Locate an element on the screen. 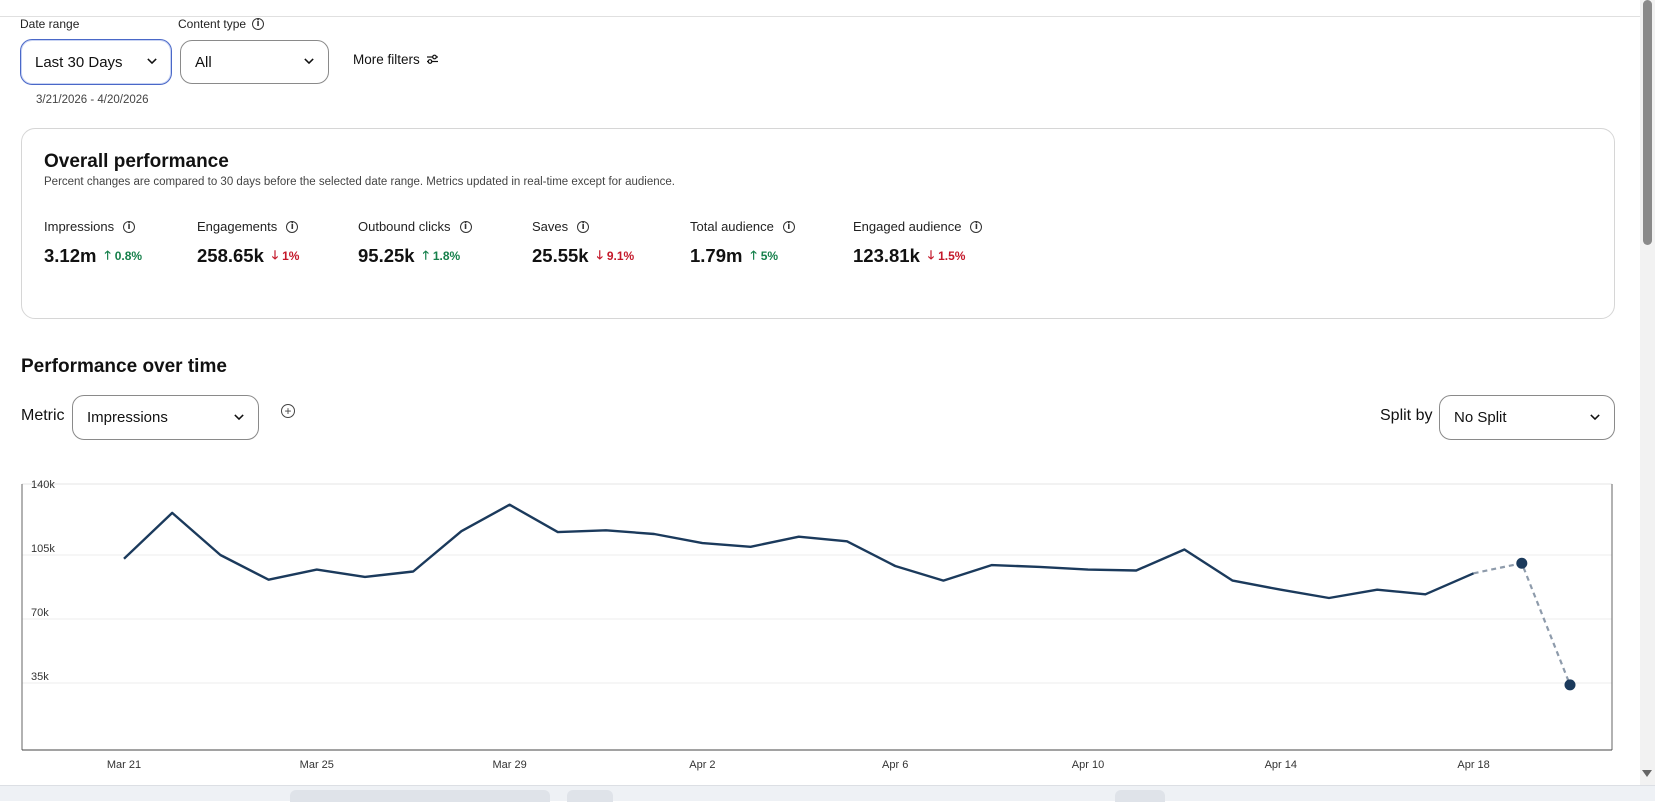 This screenshot has height=802, width=1655. more-filters-button: More filters is located at coordinates (396, 59).